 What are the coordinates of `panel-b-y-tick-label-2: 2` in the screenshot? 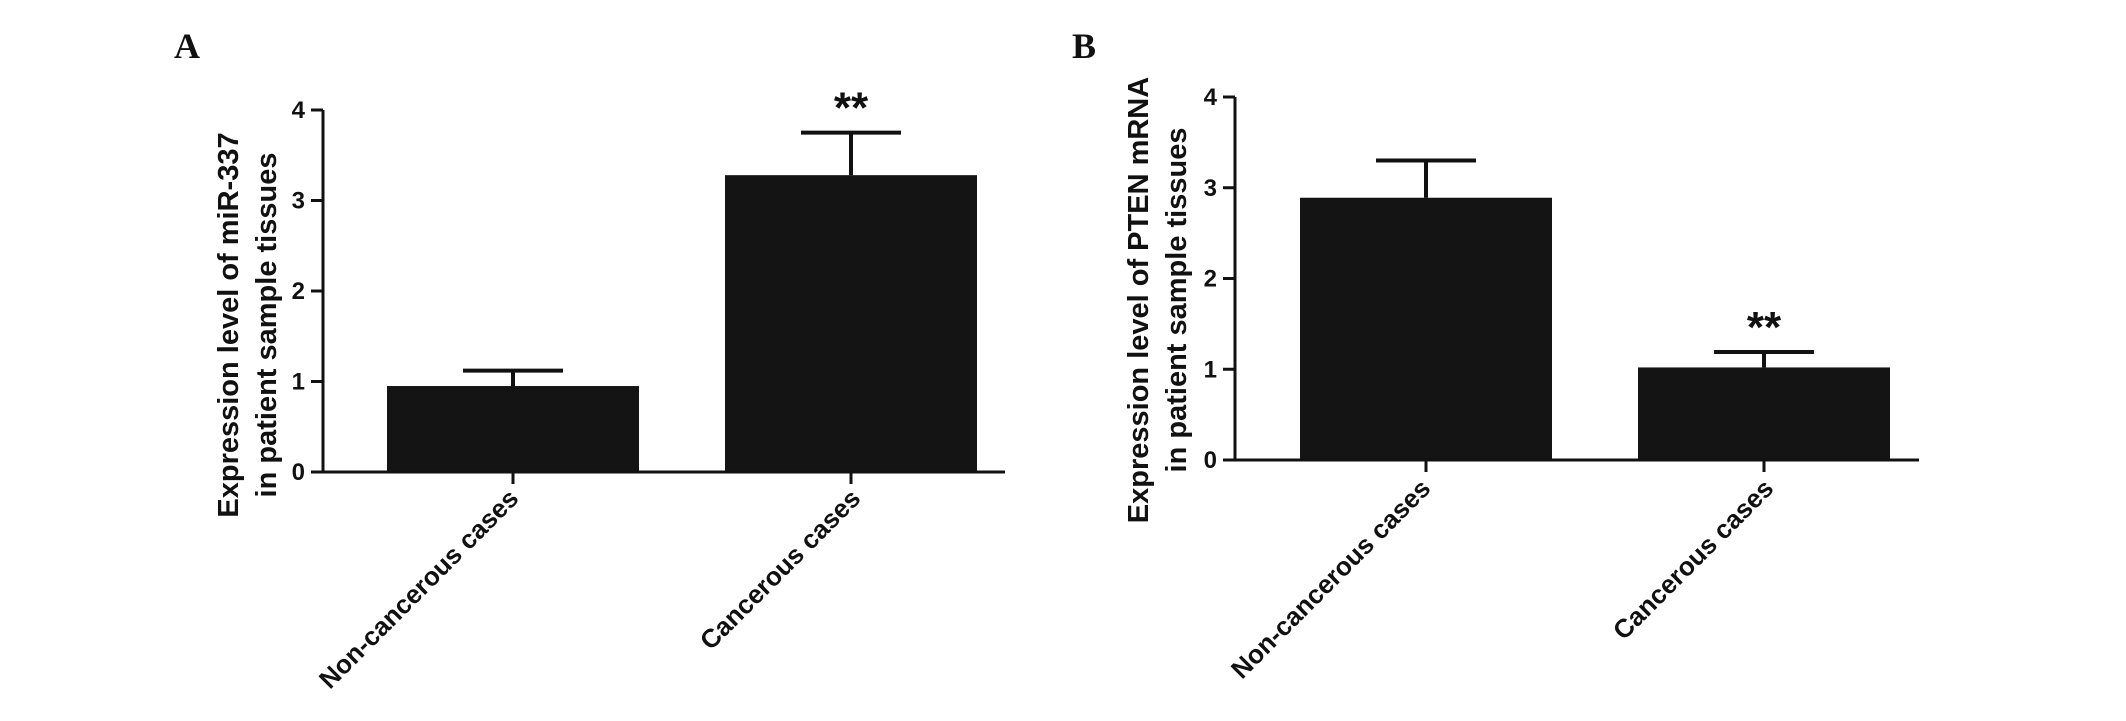 It's located at (1210, 279).